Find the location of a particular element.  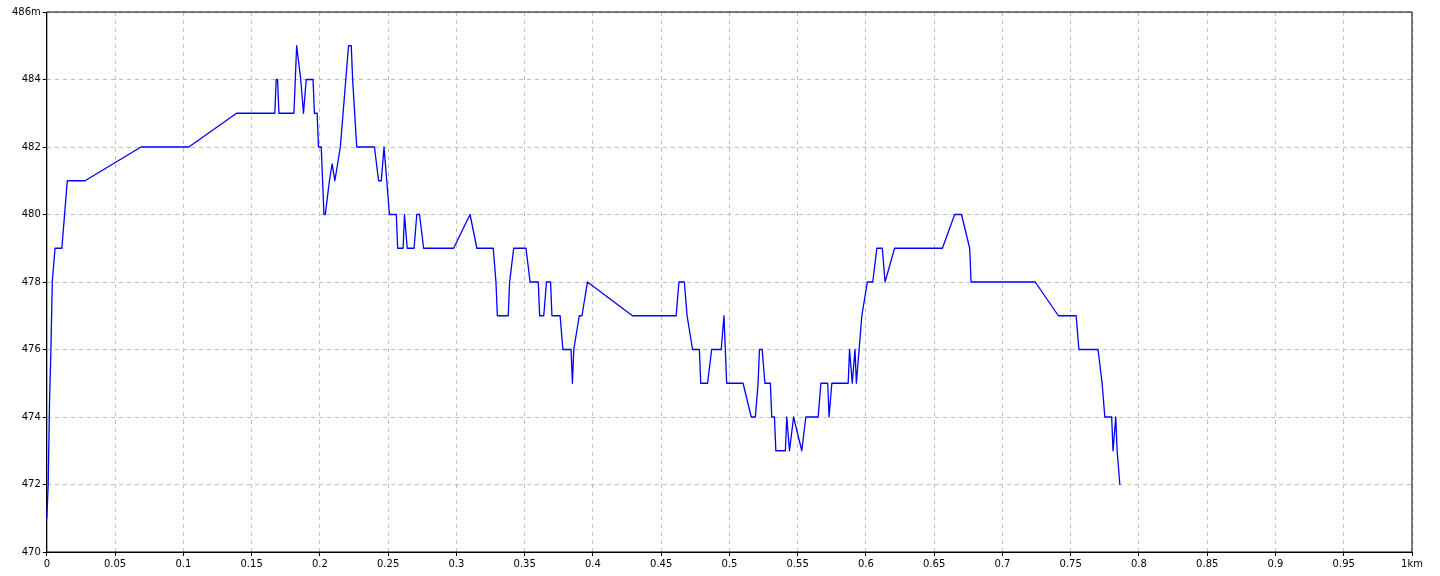

x-tick-label: 0.15 is located at coordinates (251, 563).